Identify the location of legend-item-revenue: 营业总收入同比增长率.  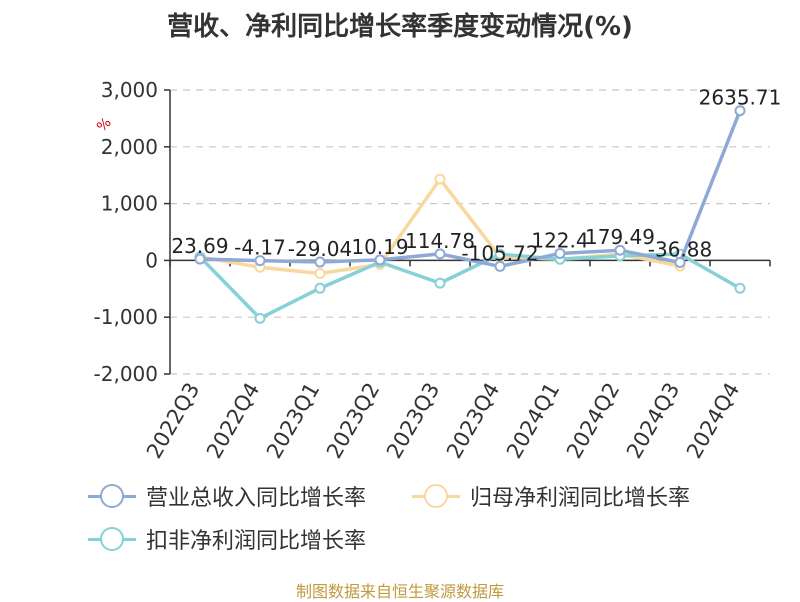
(227, 496).